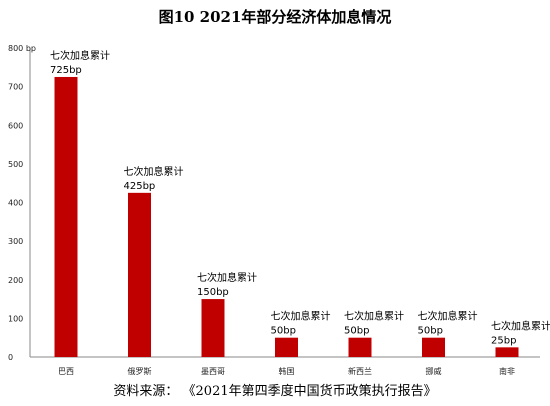 The image size is (550, 406). What do you see at coordinates (66, 371) in the screenshot?
I see `x-tick-label: 巴西` at bounding box center [66, 371].